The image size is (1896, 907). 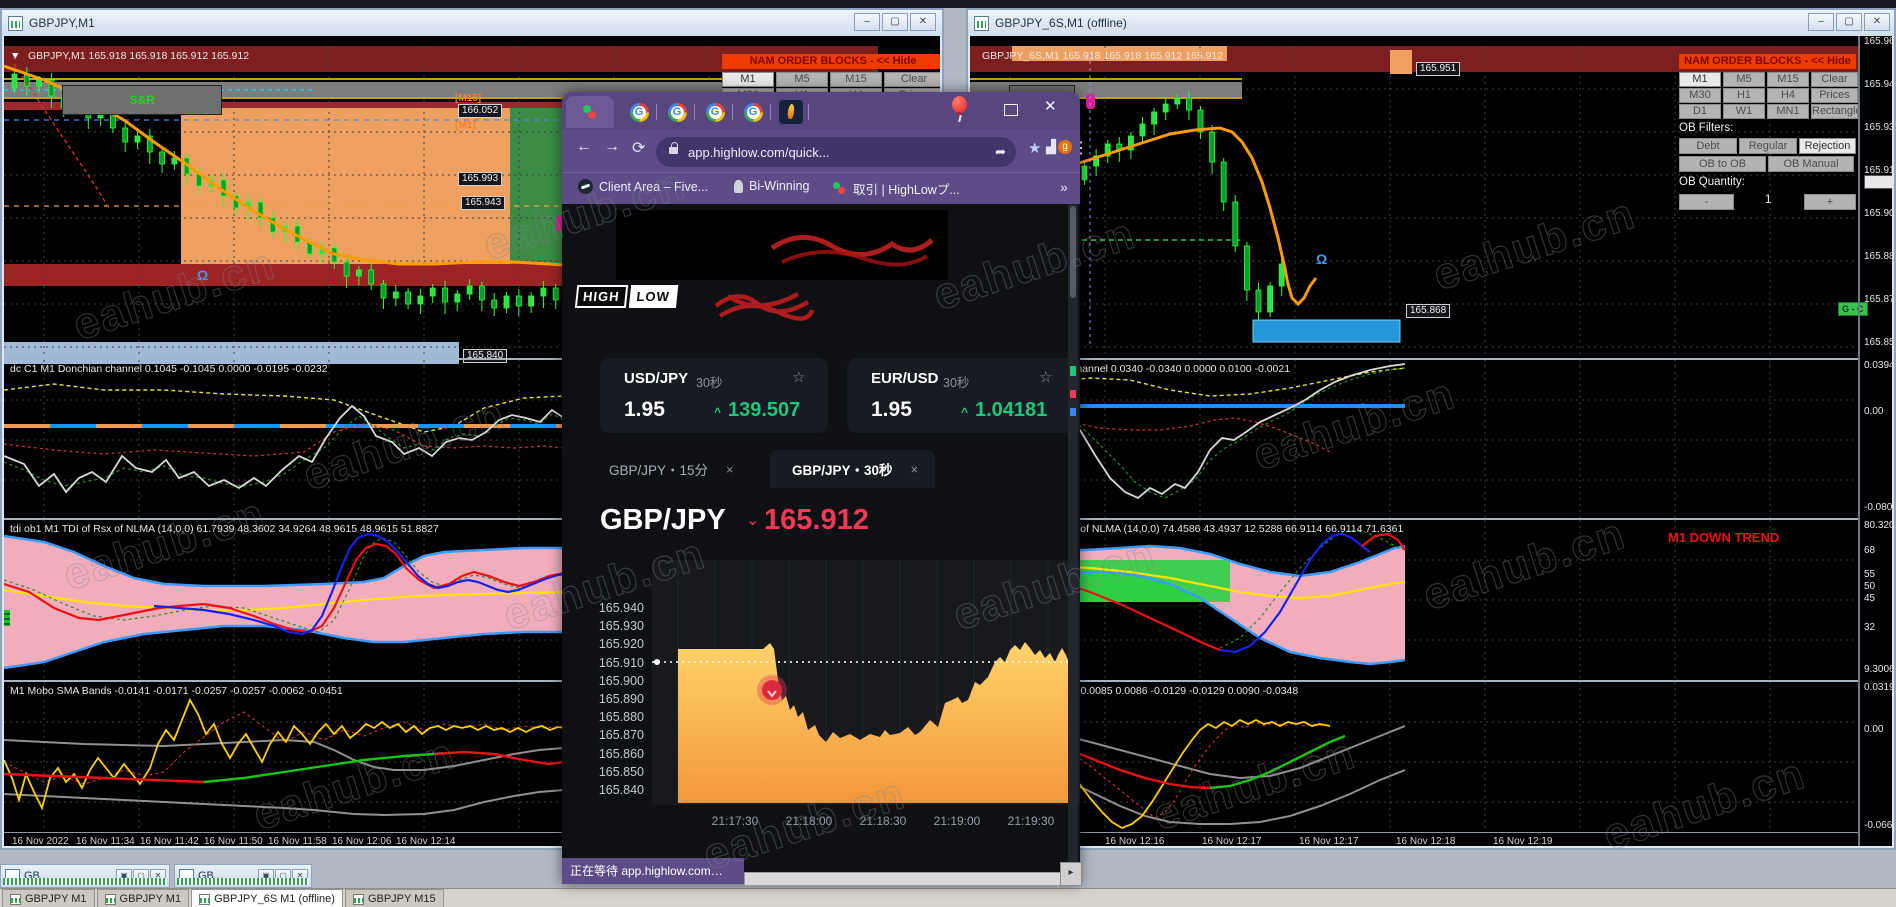 I want to click on browser-tab-torch, so click(x=791, y=112).